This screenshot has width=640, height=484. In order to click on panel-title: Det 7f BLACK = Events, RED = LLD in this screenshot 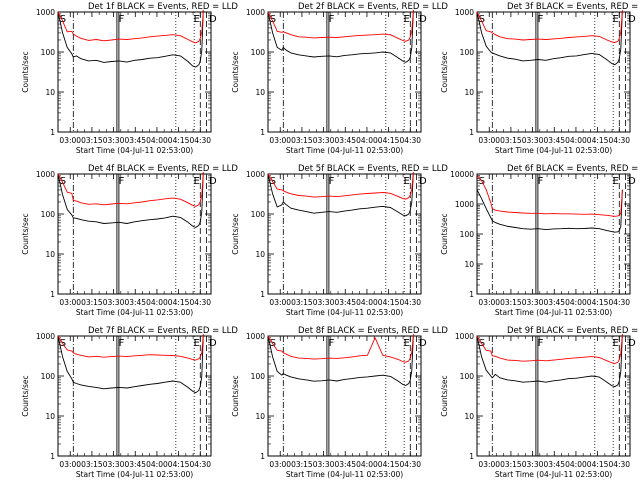, I will do `click(163, 331)`.